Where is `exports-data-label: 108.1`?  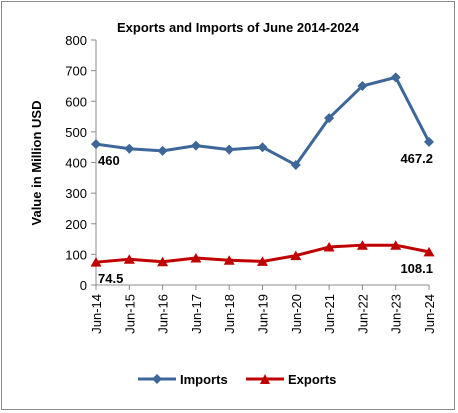
exports-data-label: 108.1 is located at coordinates (416, 268).